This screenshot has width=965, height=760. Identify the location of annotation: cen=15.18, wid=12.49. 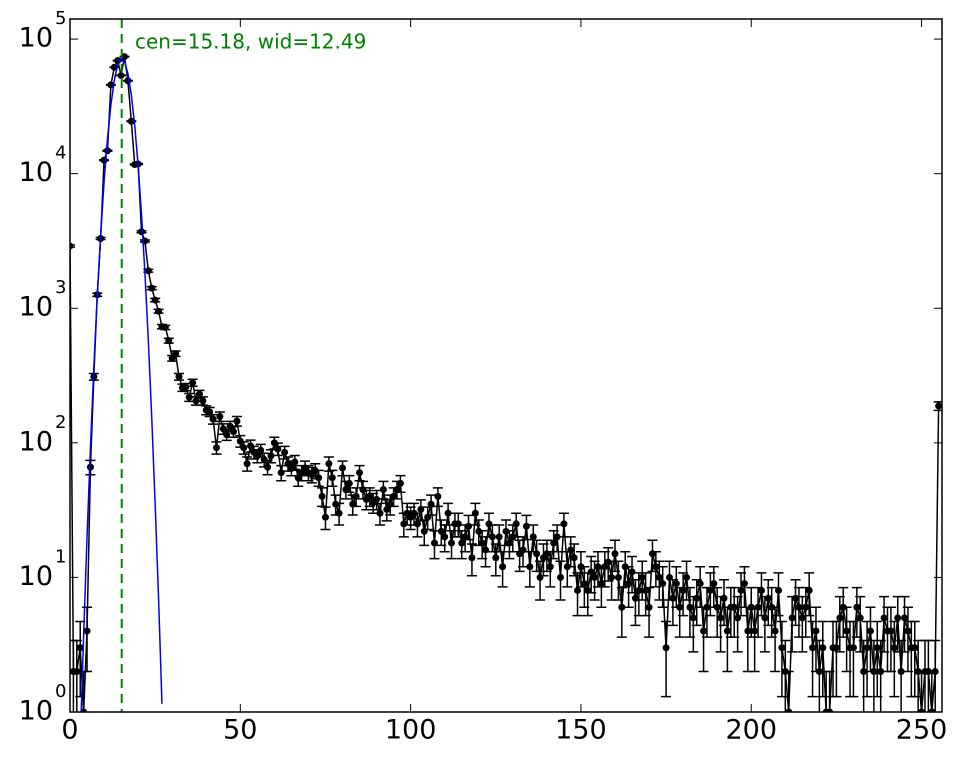
(250, 42).